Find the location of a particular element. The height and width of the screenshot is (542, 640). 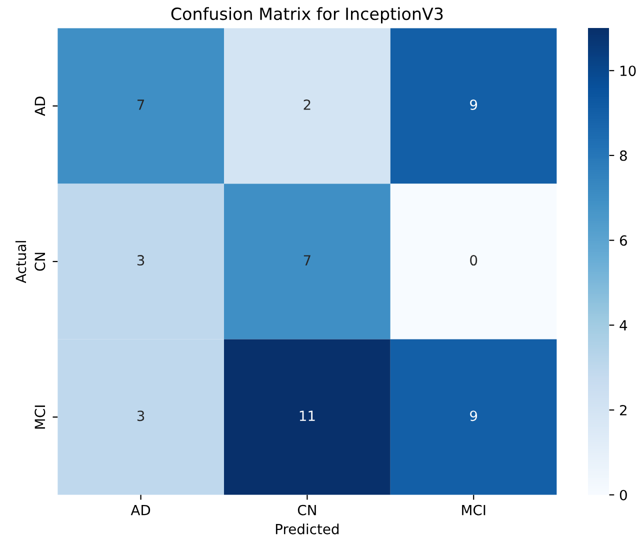

y-axis-title: Actual is located at coordinates (20, 262).